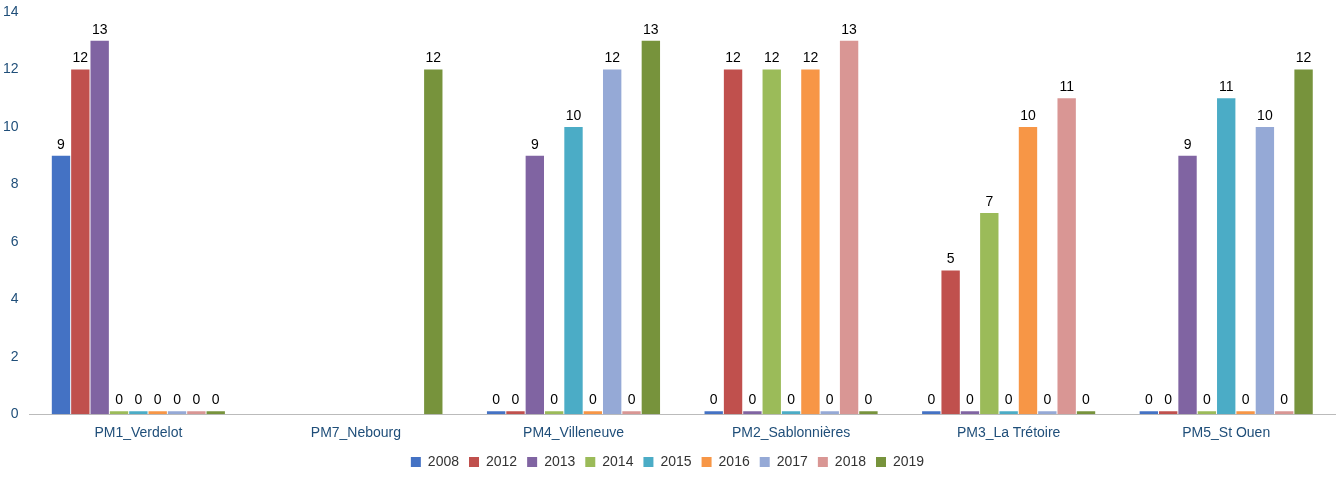  I want to click on y-tick-label: 4, so click(14, 298).